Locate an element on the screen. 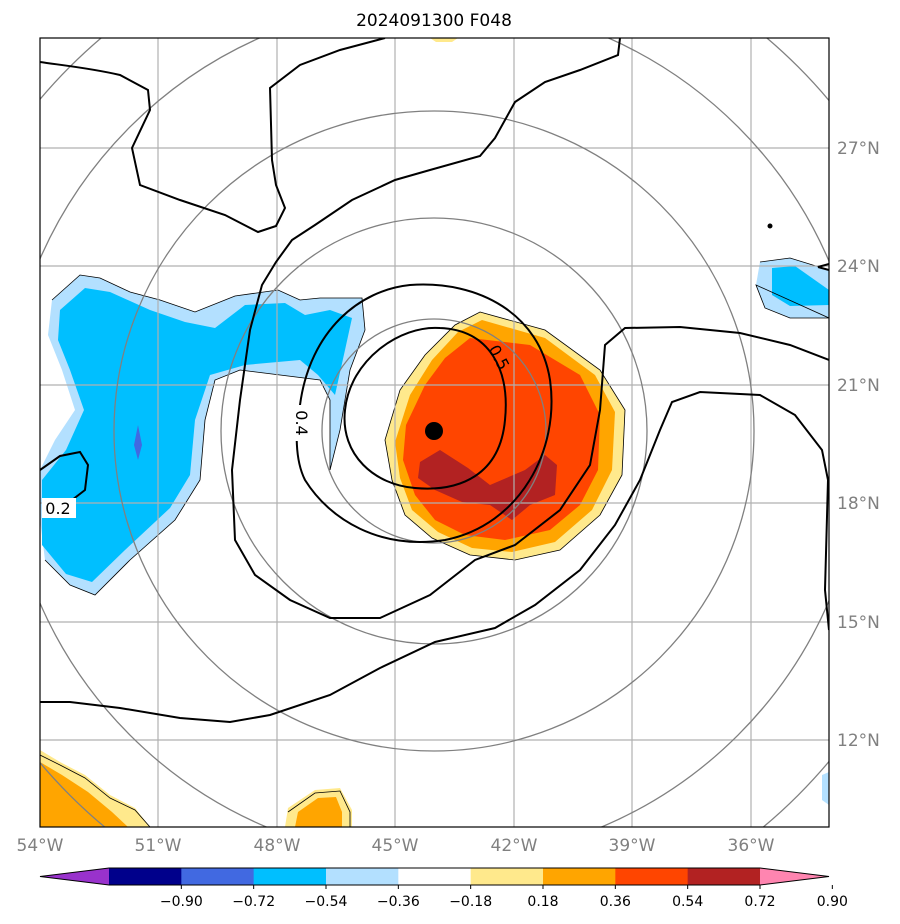 The image size is (900, 924). lon-tick: 51°W is located at coordinates (158, 846).